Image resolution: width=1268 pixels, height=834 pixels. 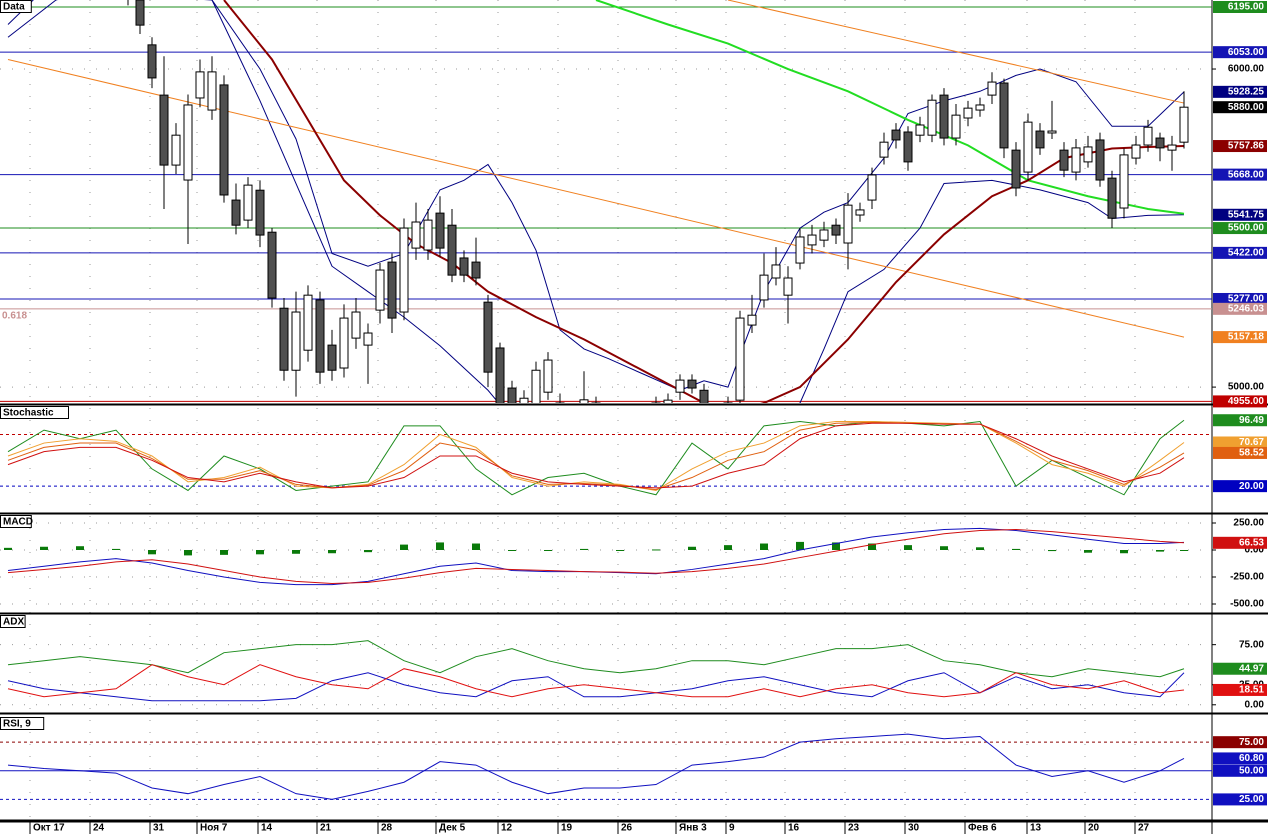 What do you see at coordinates (1251, 442) in the screenshot?
I see `value-tag-label: 70.67` at bounding box center [1251, 442].